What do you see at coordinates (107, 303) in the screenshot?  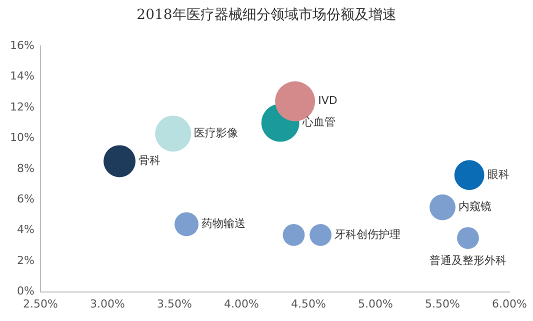 I see `x-tick-label: 3.00%` at bounding box center [107, 303].